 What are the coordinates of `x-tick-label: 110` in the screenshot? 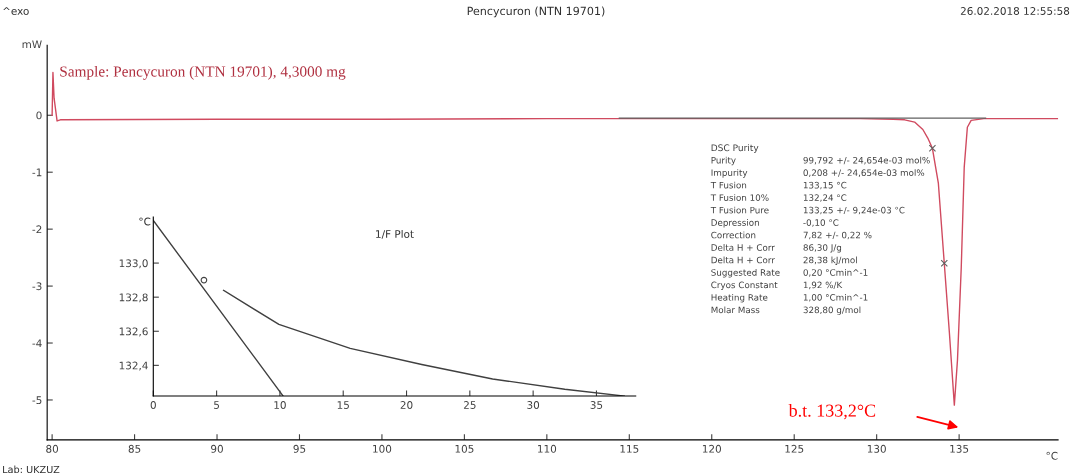 It's located at (547, 448).